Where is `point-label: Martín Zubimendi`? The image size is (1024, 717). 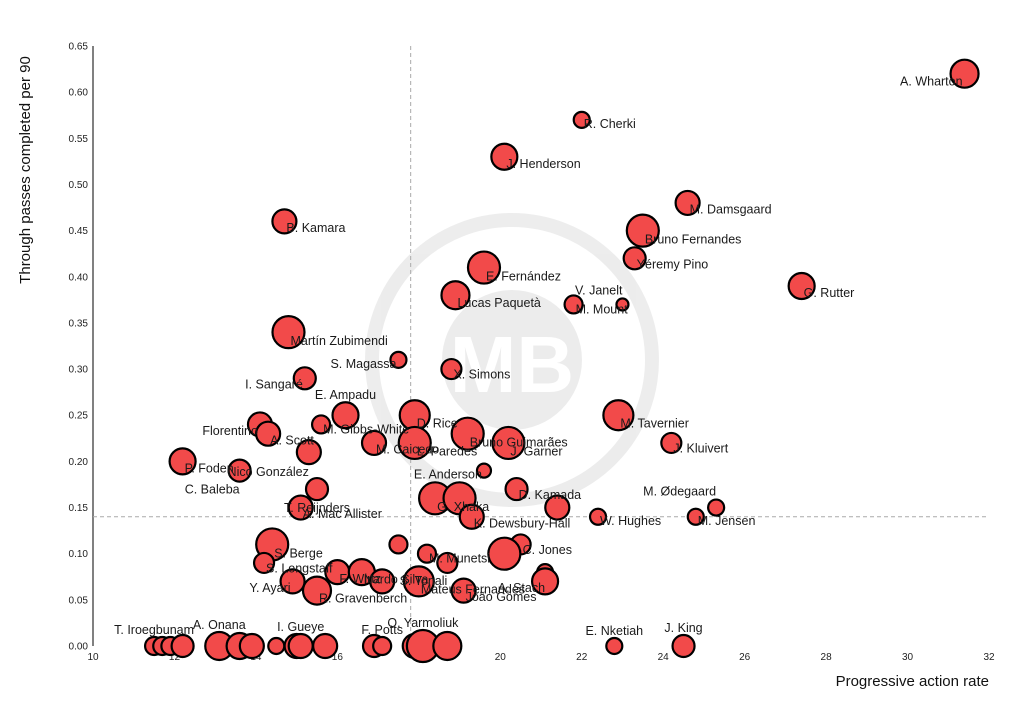 point-label: Martín Zubimendi is located at coordinates (338, 341).